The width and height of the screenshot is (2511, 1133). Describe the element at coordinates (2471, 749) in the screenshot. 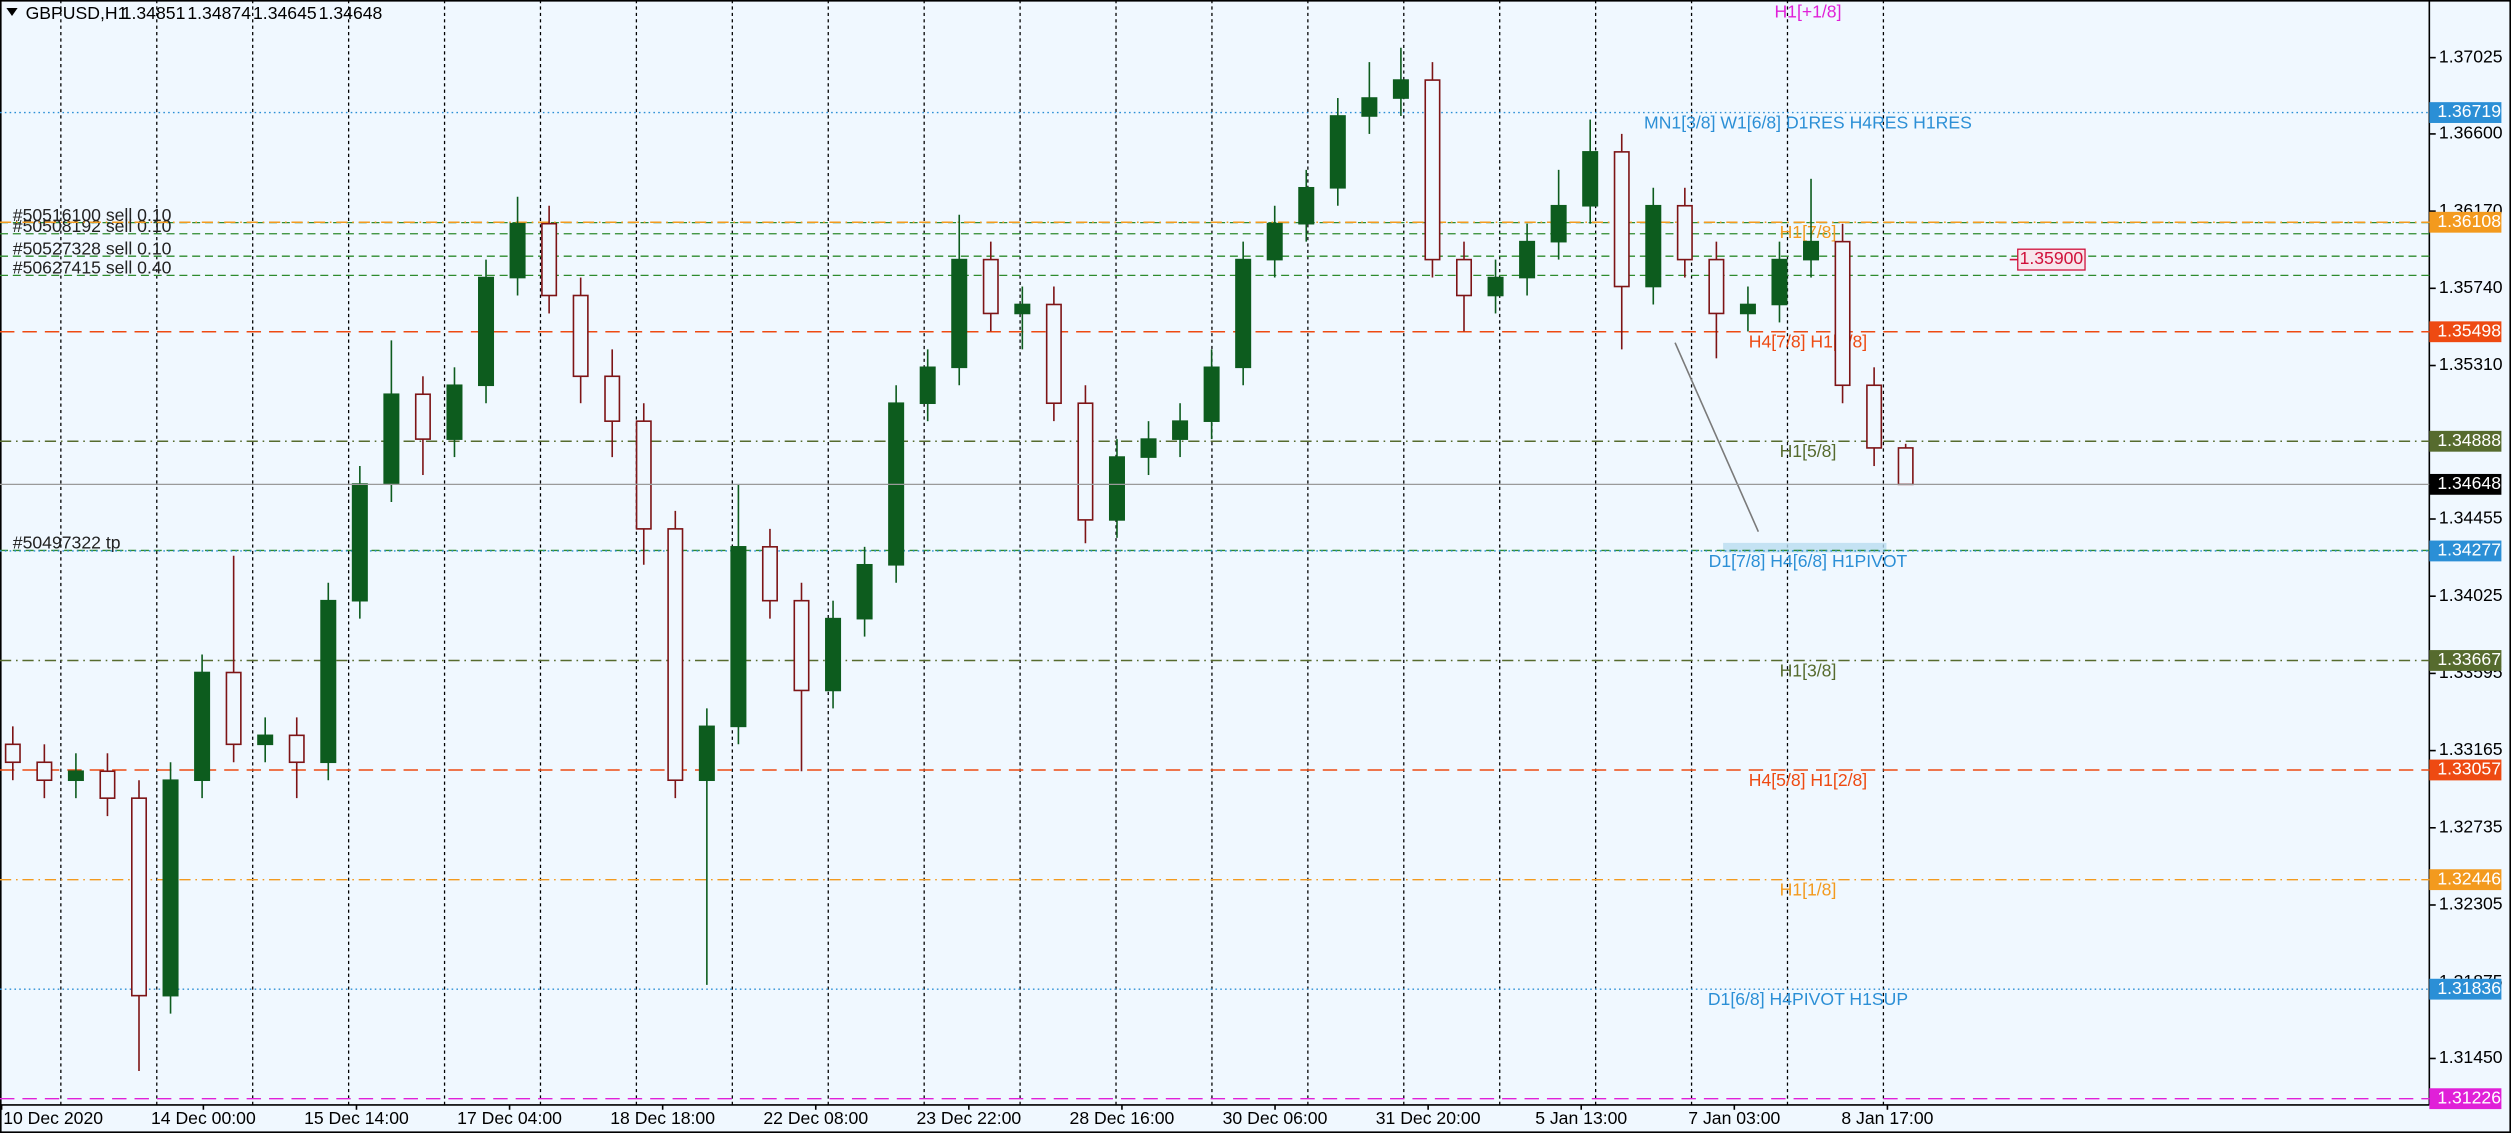

I see `y-tick-label: 1.33165` at that location.